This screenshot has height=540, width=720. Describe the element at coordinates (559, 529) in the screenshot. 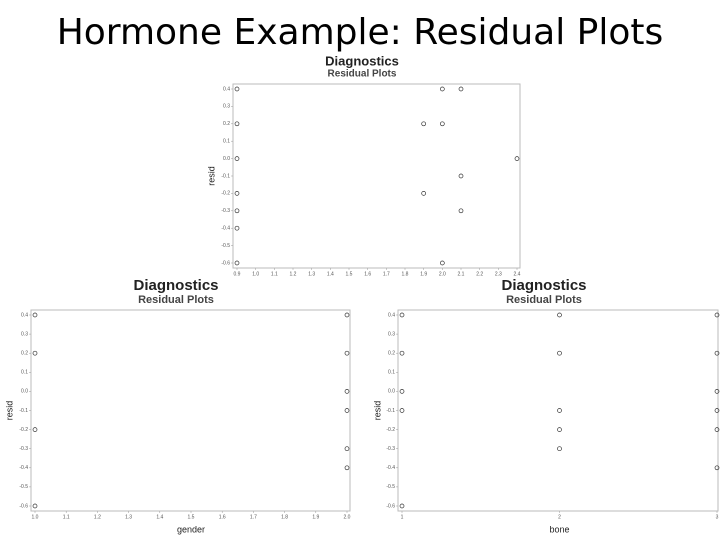

I see `x-axis-label: bone` at that location.